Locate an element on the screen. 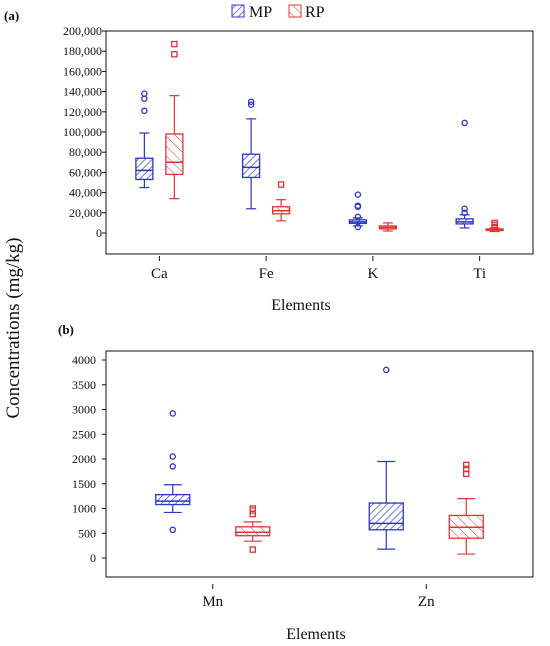 The image size is (550, 646). y-tick-label: 80,000 is located at coordinates (85, 152).